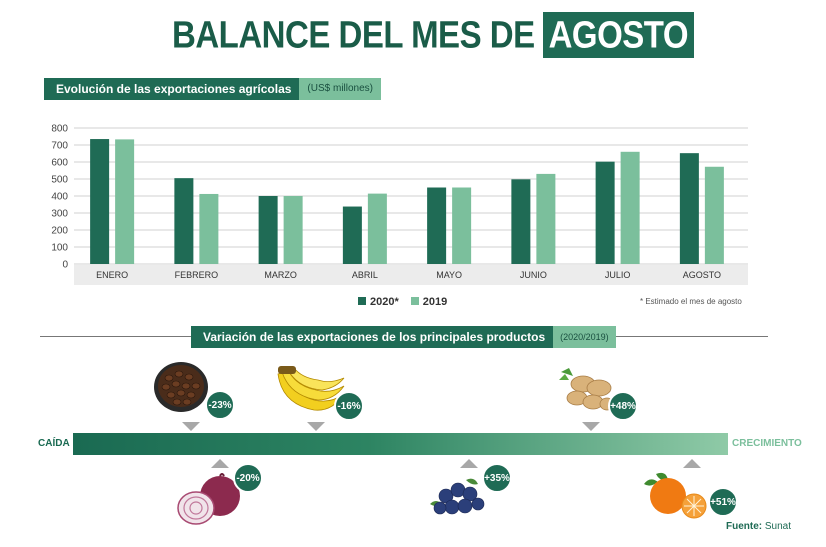 The image size is (826, 547). Describe the element at coordinates (59, 163) in the screenshot. I see `y-tick-label: 600` at that location.